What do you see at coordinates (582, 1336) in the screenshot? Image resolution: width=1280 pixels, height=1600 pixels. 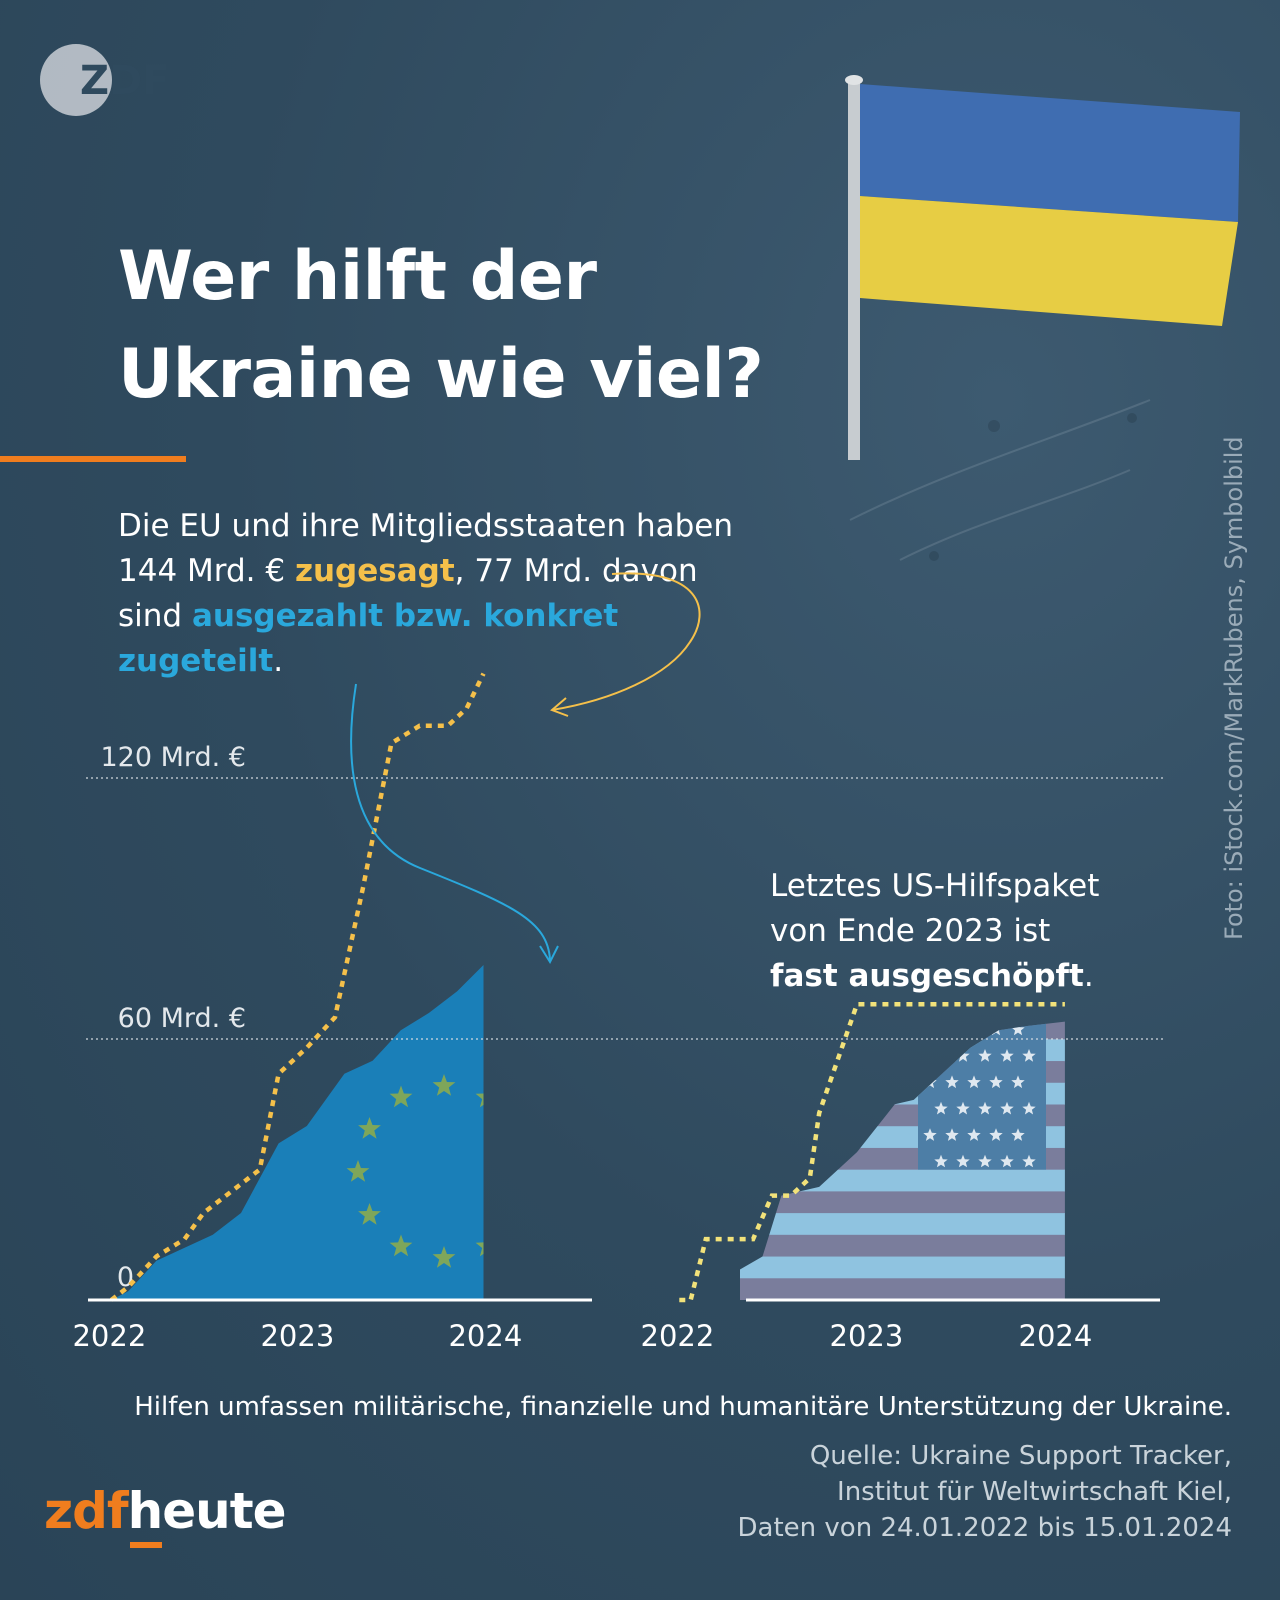 I see `x-tick-labels: 2022 2023 2024 2022 2023 2024` at bounding box center [582, 1336].